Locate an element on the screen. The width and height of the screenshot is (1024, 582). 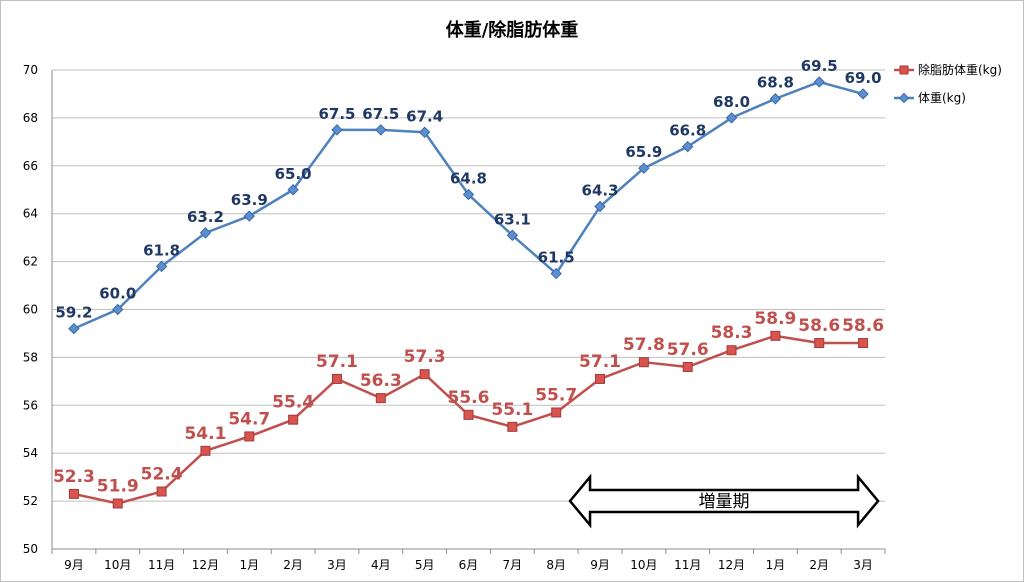
y-tick-label: 70 is located at coordinates (30, 70).